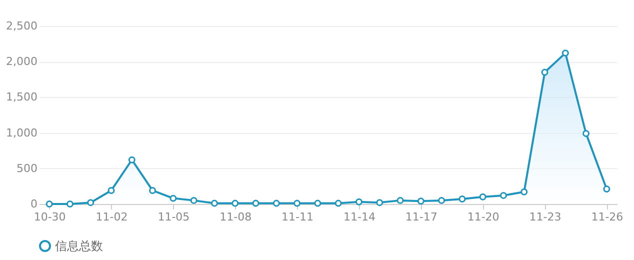  I want to click on x-tick-label: 11-11, so click(298, 217).